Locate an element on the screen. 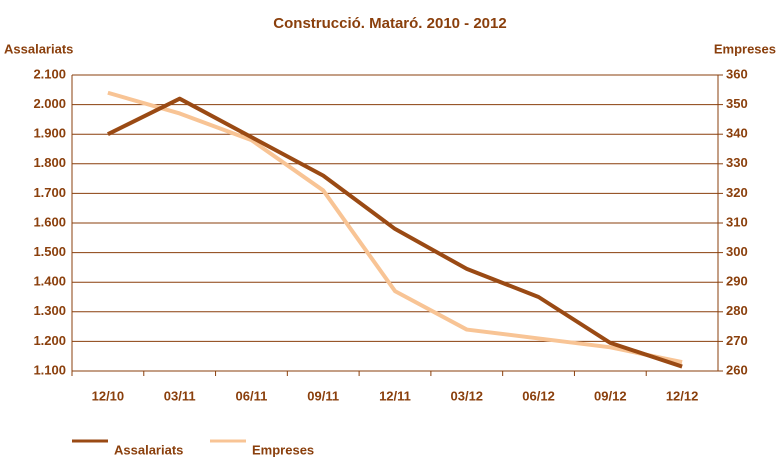  y2-tick-label: 320 is located at coordinates (737, 192).